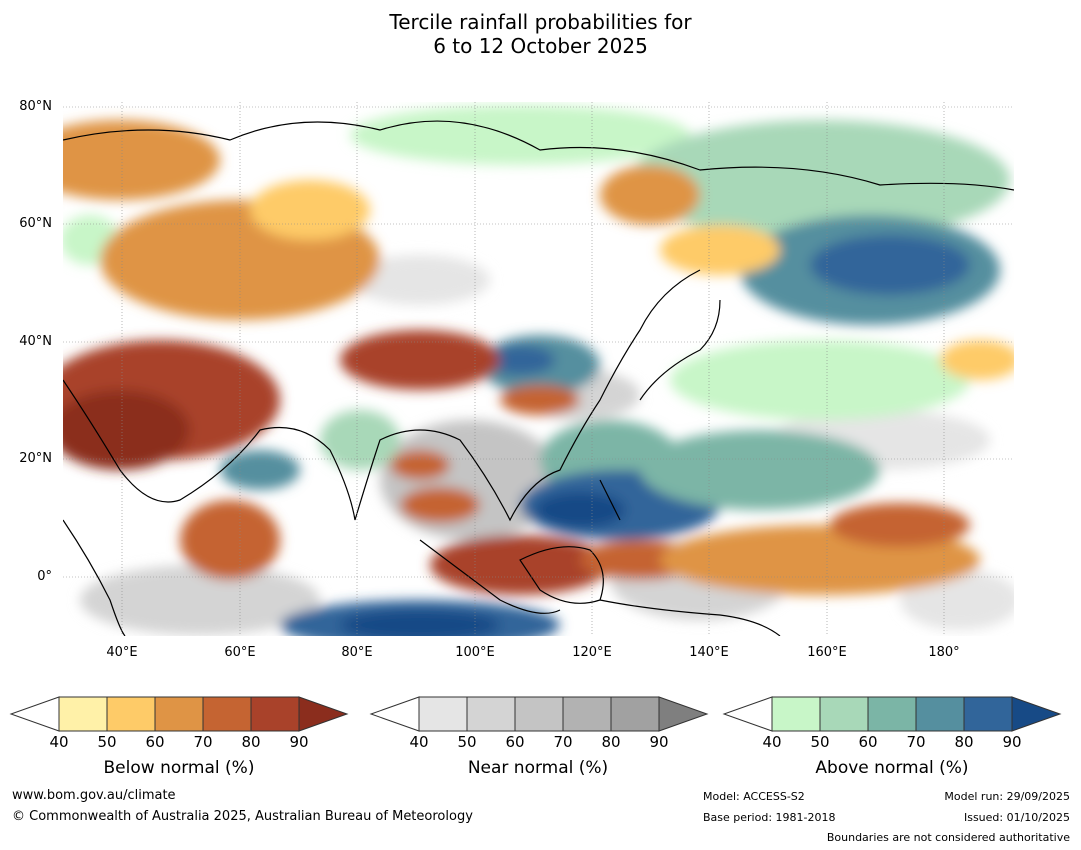  Describe the element at coordinates (394, 714) in the screenshot. I see `near-normal-colorbar-under-arrow` at that location.